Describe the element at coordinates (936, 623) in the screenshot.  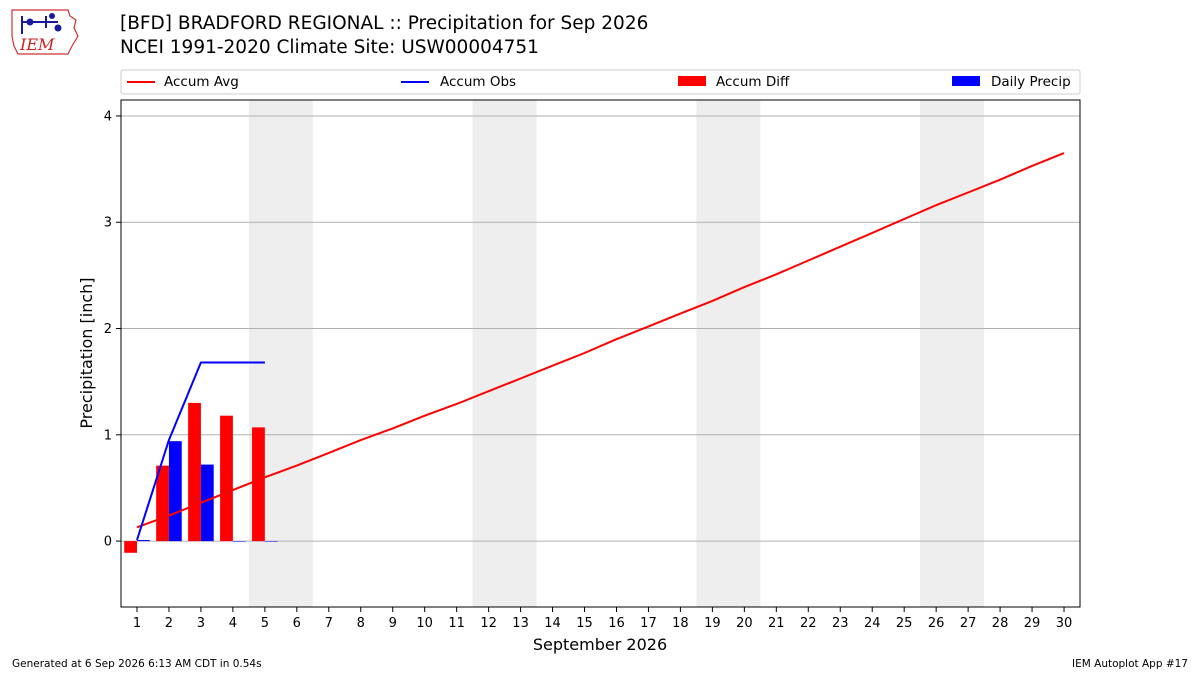
I see `x-tick-label-26: 26` at that location.